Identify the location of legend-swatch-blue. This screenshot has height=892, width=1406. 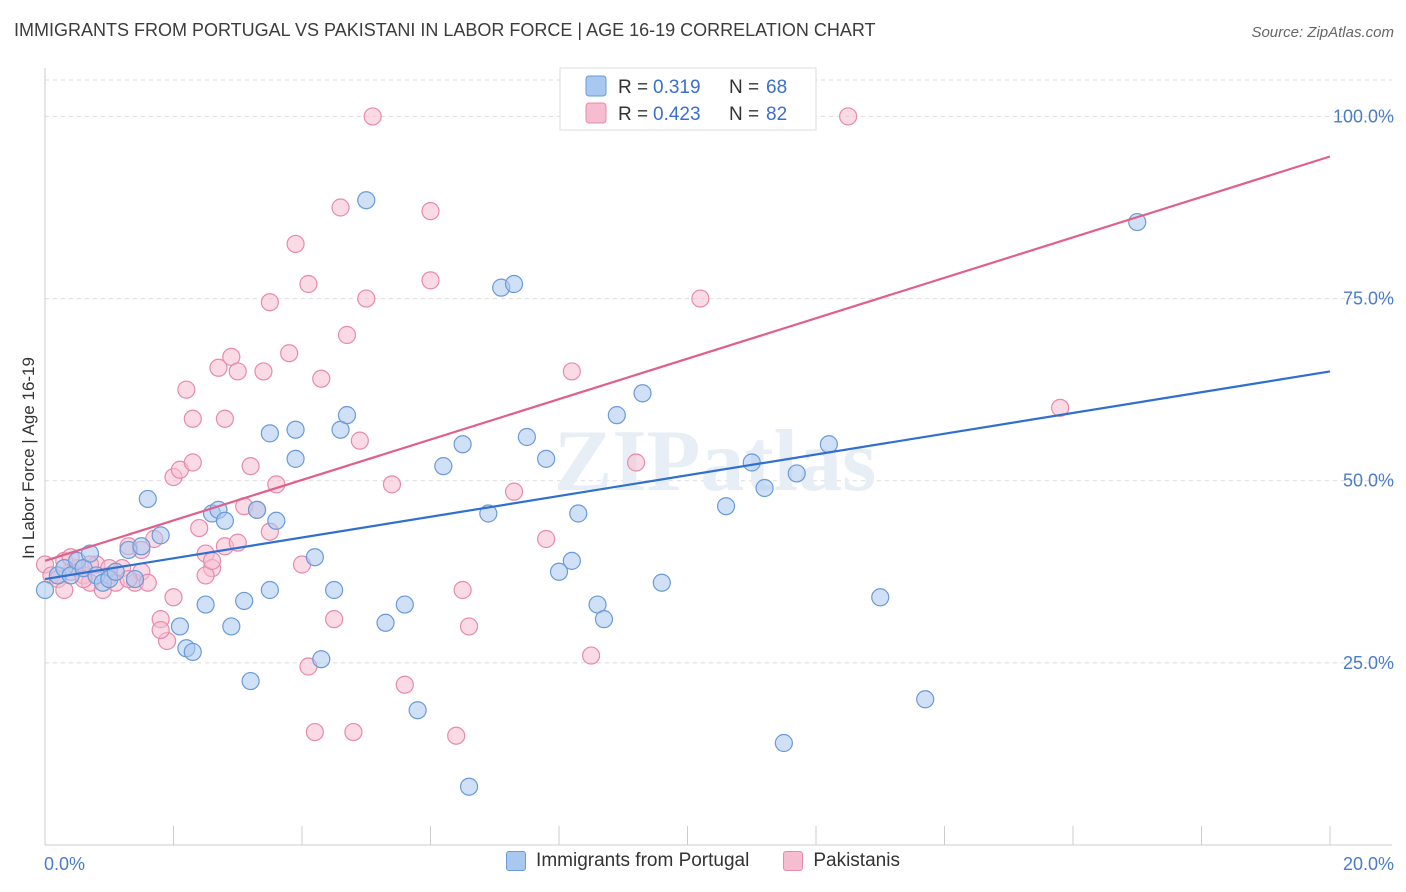
(596, 86).